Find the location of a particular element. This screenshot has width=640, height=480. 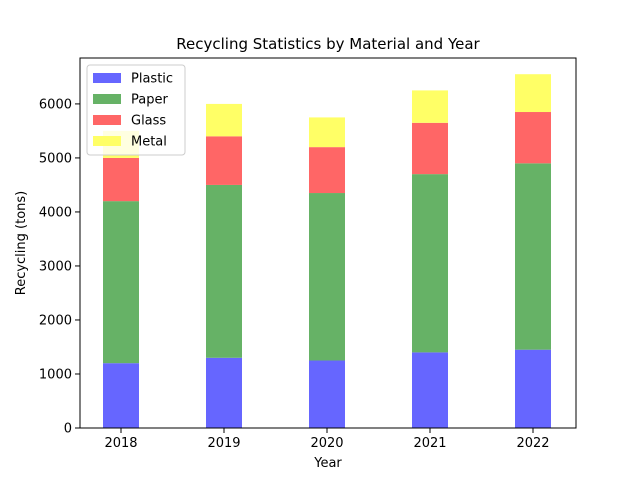

legend: Plastic Paper Glass Metal is located at coordinates (136, 110).